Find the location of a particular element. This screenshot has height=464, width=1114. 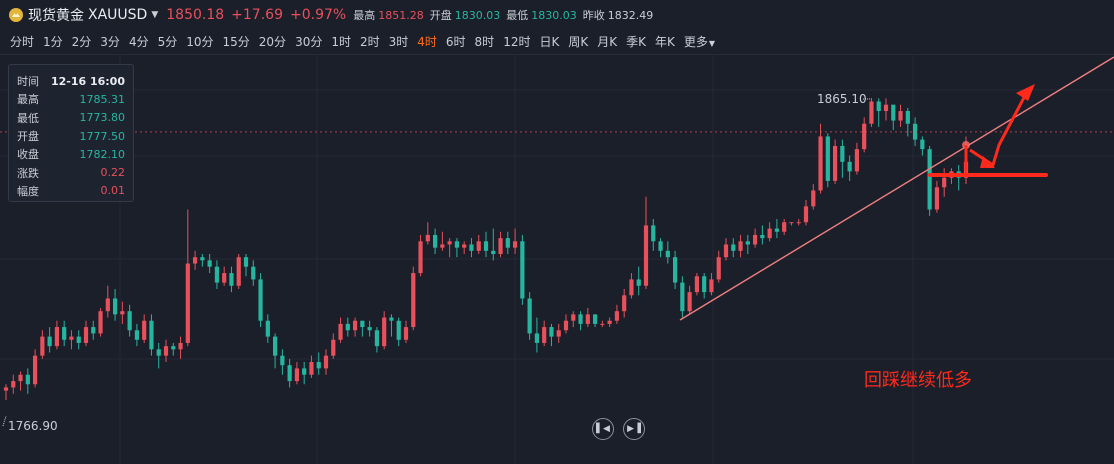

tab-timeframe-17: 日K is located at coordinates (549, 41).